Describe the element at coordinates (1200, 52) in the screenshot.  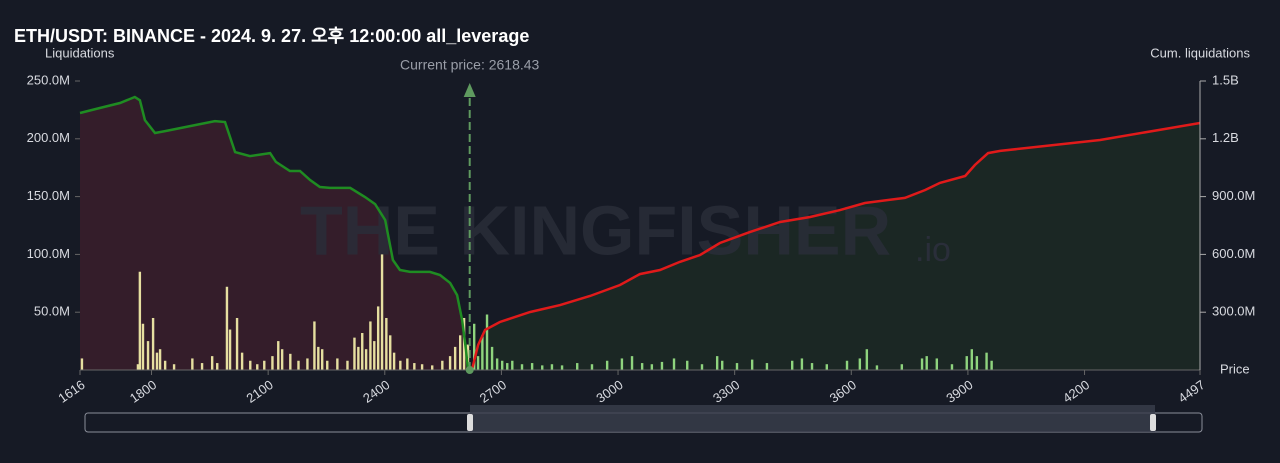
I see `y2-axis-label: Cum. liquidations` at that location.